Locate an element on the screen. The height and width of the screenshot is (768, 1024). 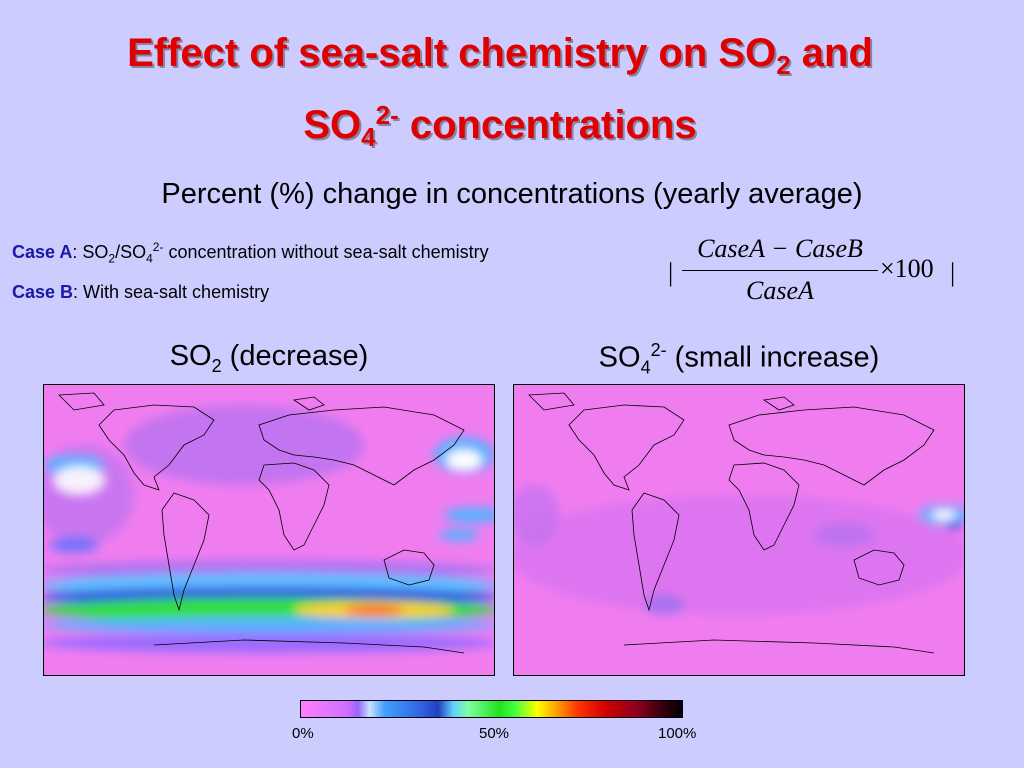
so4-map-title: SO42- (small increase) is located at coordinates (739, 359).